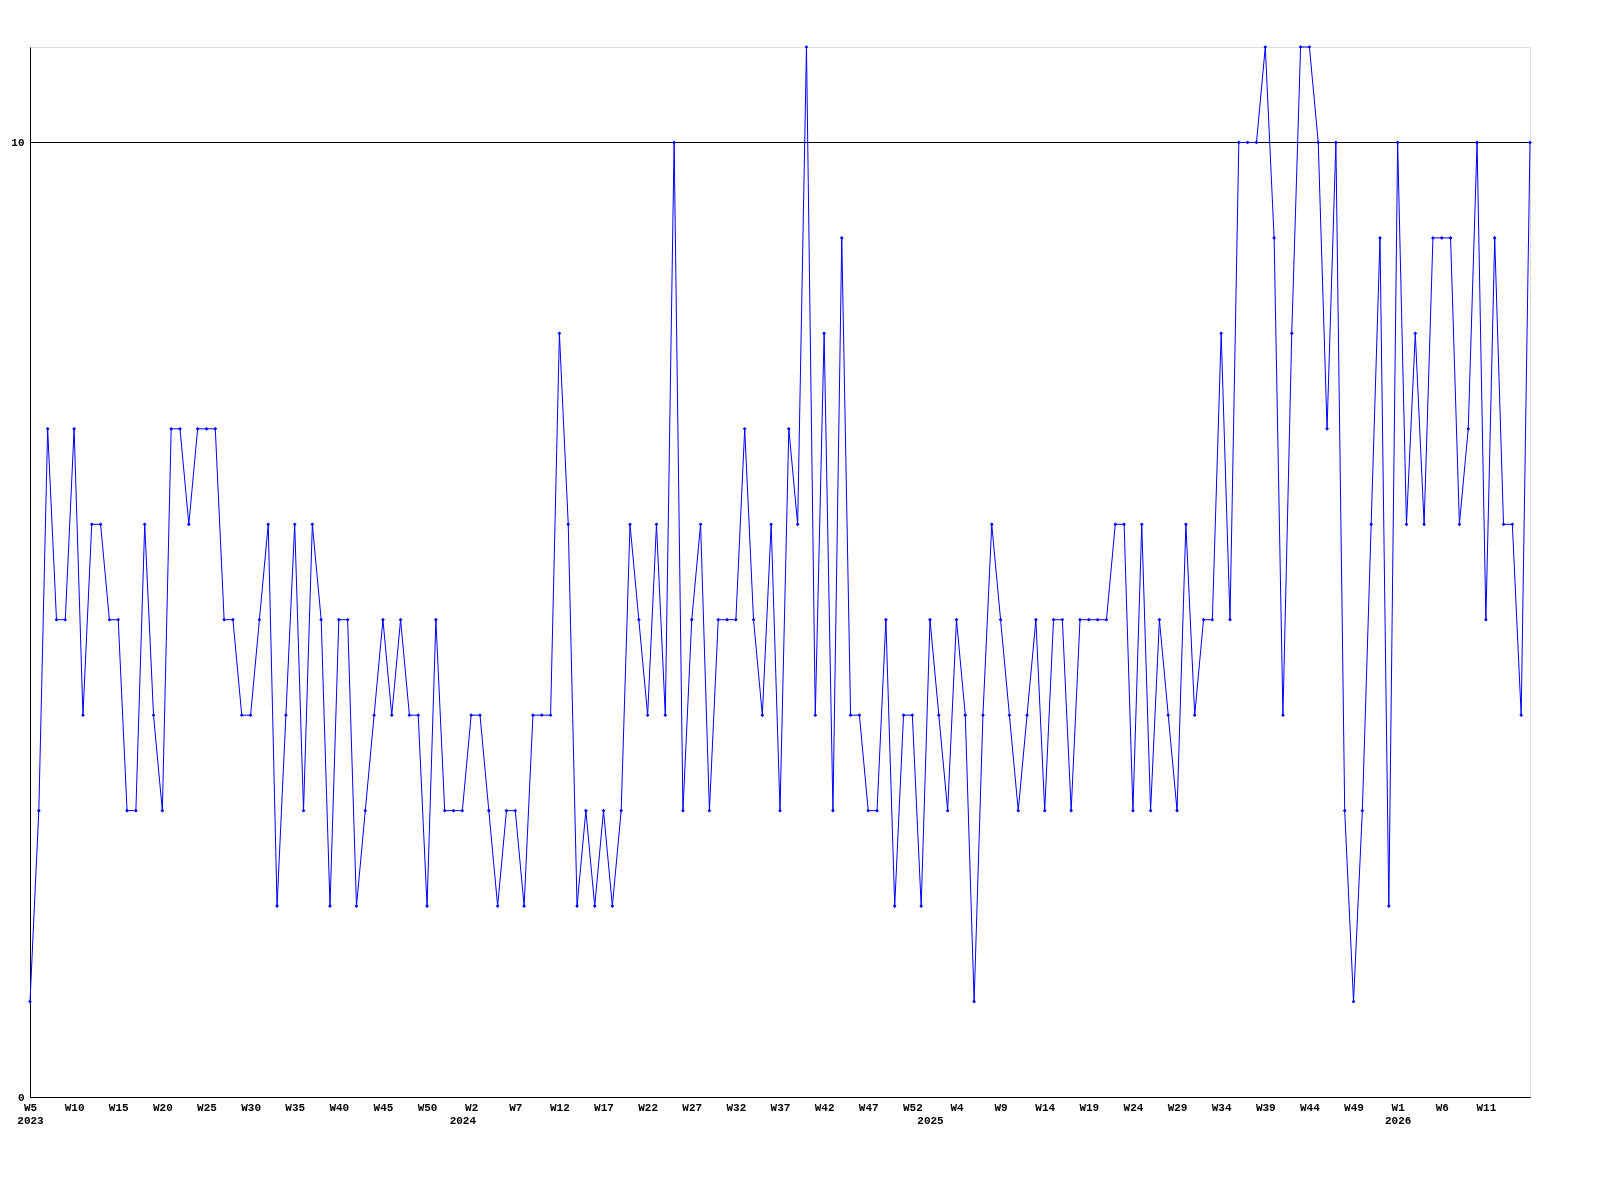  Describe the element at coordinates (912, 1107) in the screenshot. I see `x-tick-label: W52` at that location.